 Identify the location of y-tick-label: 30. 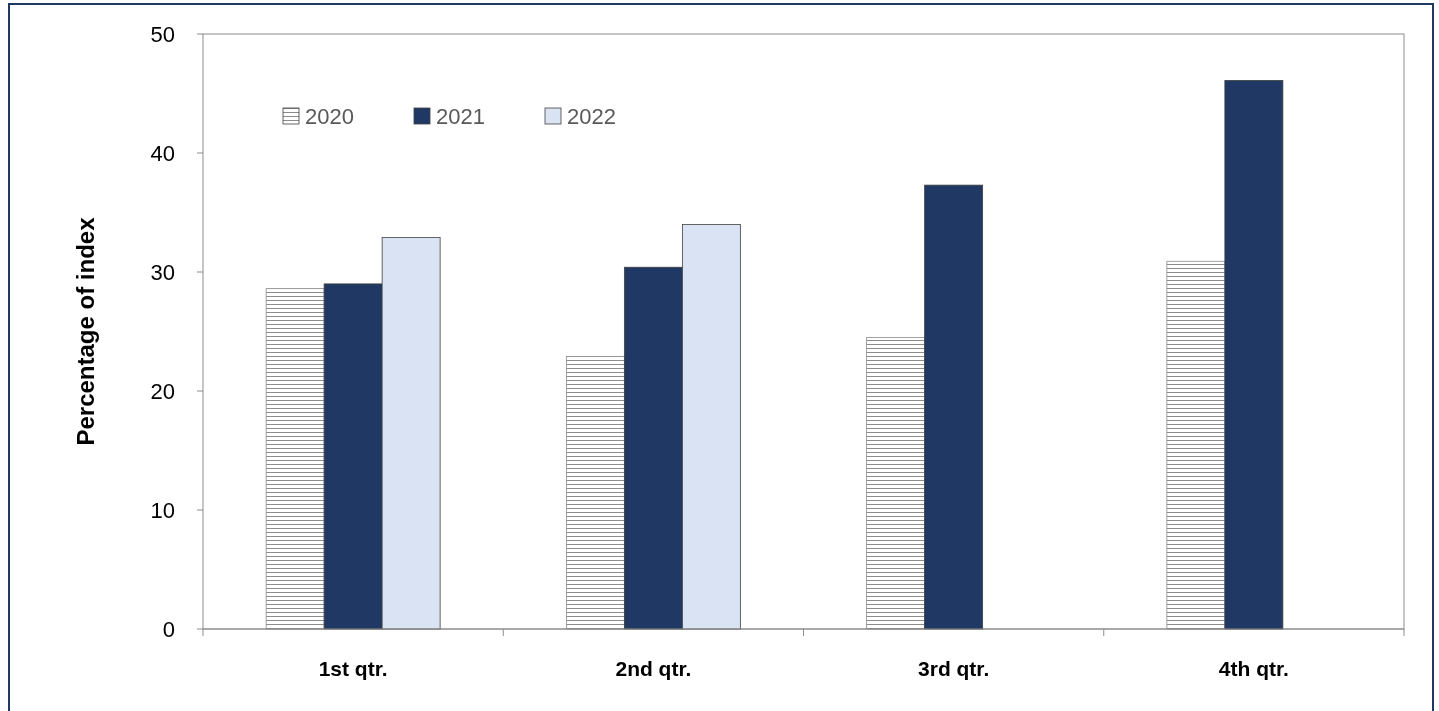
(162, 272).